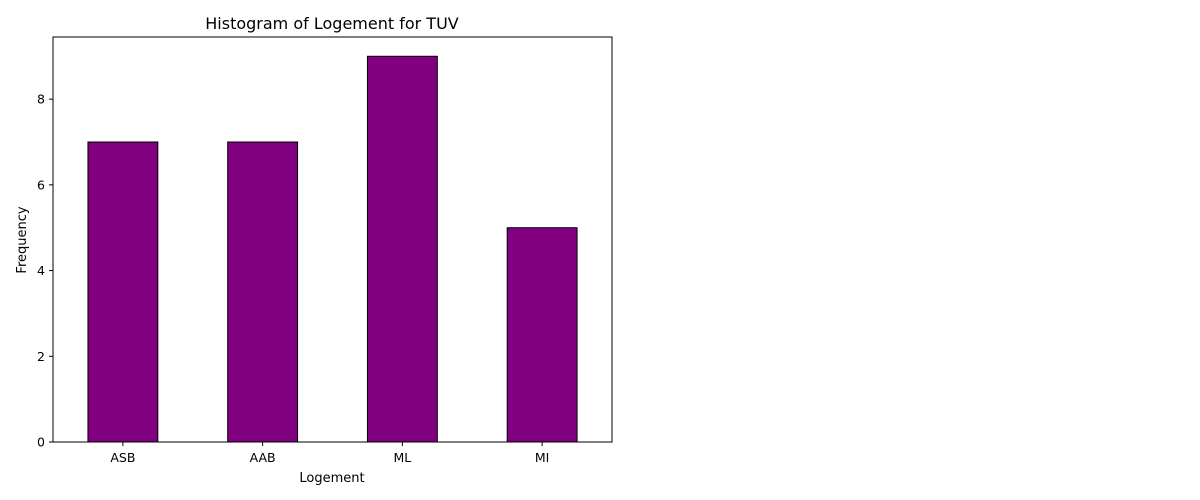 The image size is (1200, 500). What do you see at coordinates (41, 99) in the screenshot?
I see `y-tick-label: 8` at bounding box center [41, 99].